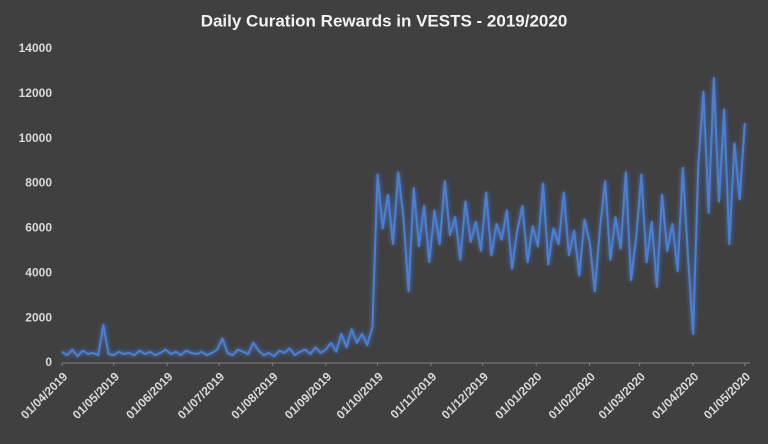 Image resolution: width=768 pixels, height=444 pixels. I want to click on y-tick-label: 12000, so click(36, 93).